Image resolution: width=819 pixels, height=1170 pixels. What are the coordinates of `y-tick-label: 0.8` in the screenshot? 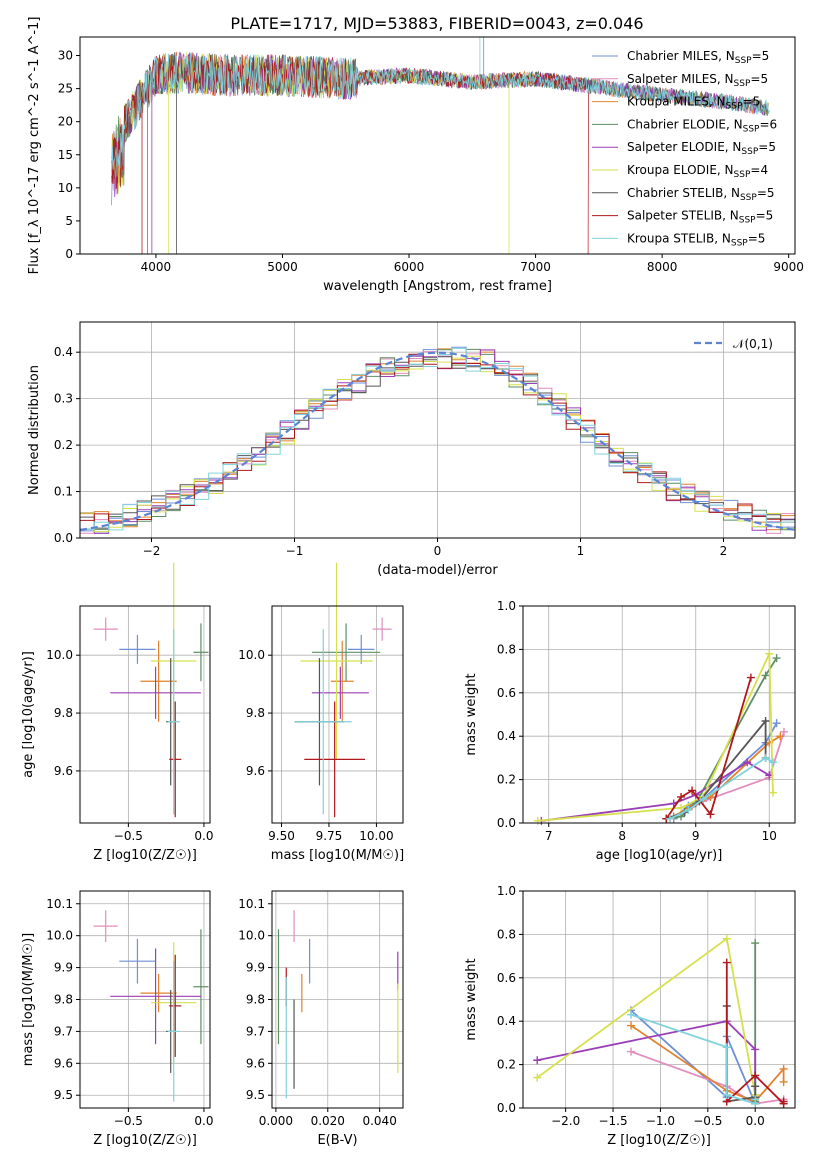 It's located at (506, 649).